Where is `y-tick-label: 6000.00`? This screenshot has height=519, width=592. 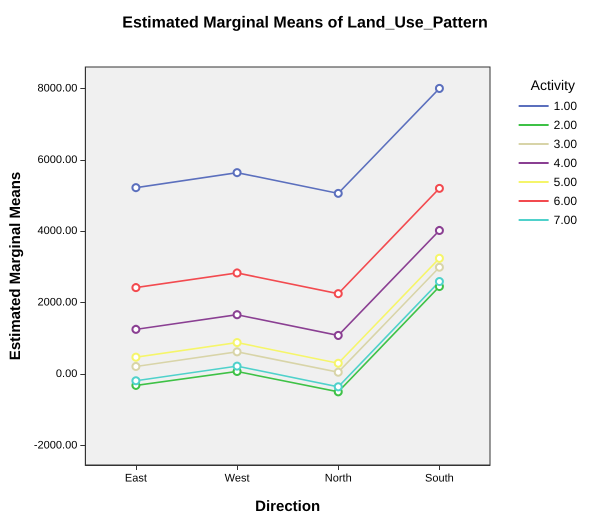 y-tick-label: 6000.00 is located at coordinates (58, 160).